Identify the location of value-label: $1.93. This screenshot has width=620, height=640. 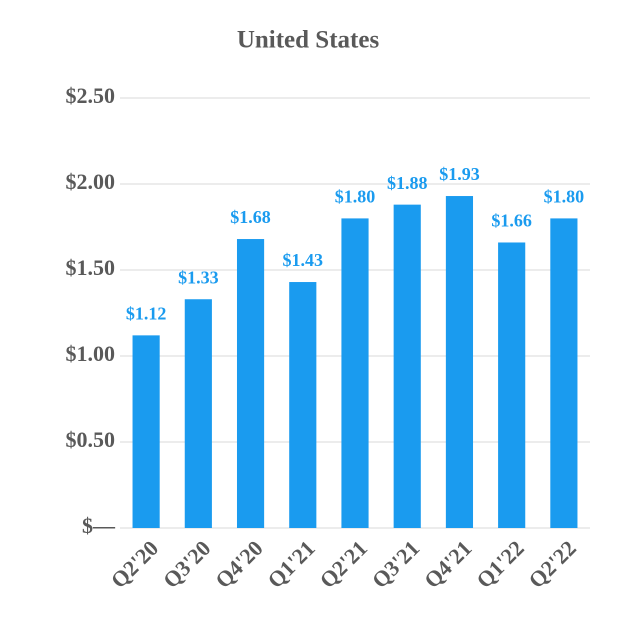
(459, 174).